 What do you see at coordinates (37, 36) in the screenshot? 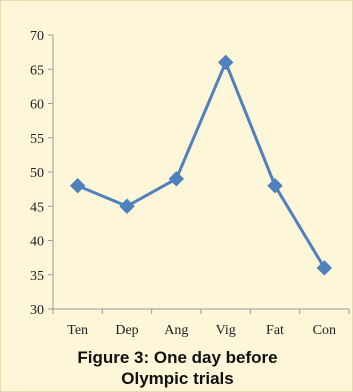
I see `y-tick-label: 70` at bounding box center [37, 36].